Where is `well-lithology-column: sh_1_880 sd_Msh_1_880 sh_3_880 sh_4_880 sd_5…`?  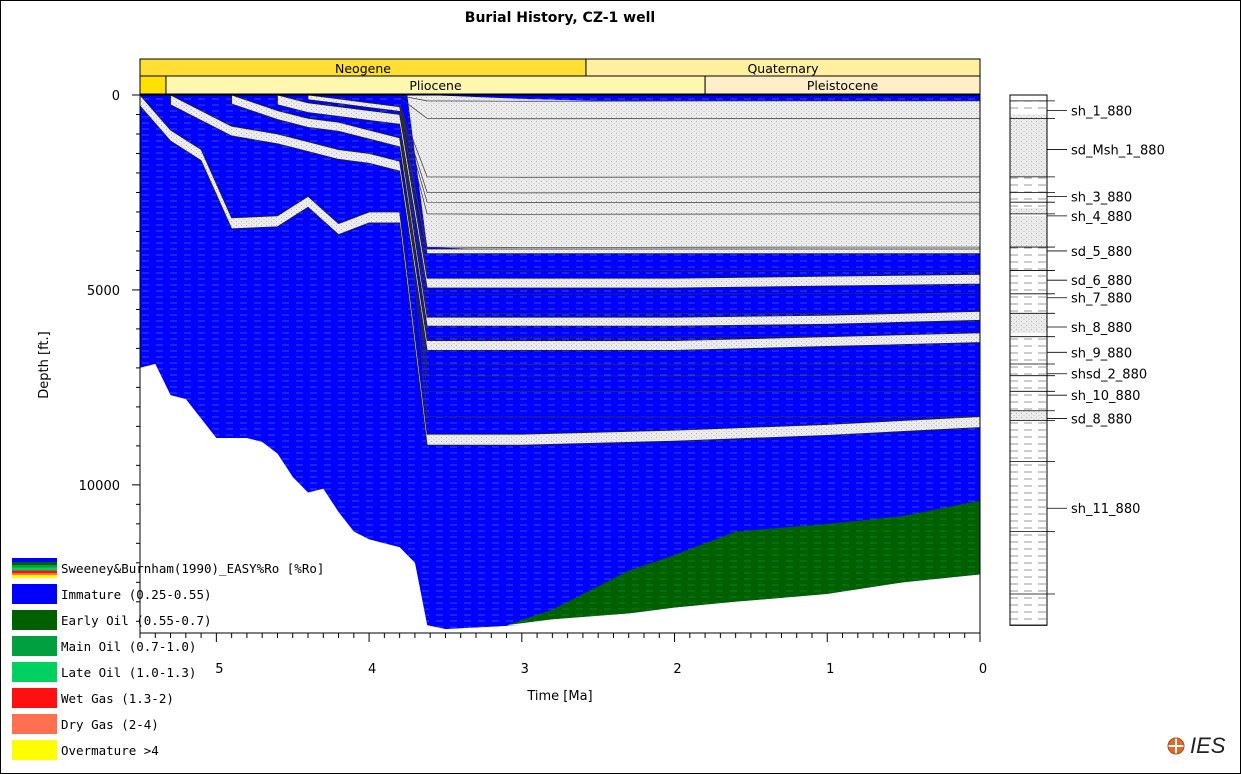 well-lithology-column: sh_1_880 sd_Msh_1_880 sh_3_880 sh_4_880 sd_5… is located at coordinates (1087, 360).